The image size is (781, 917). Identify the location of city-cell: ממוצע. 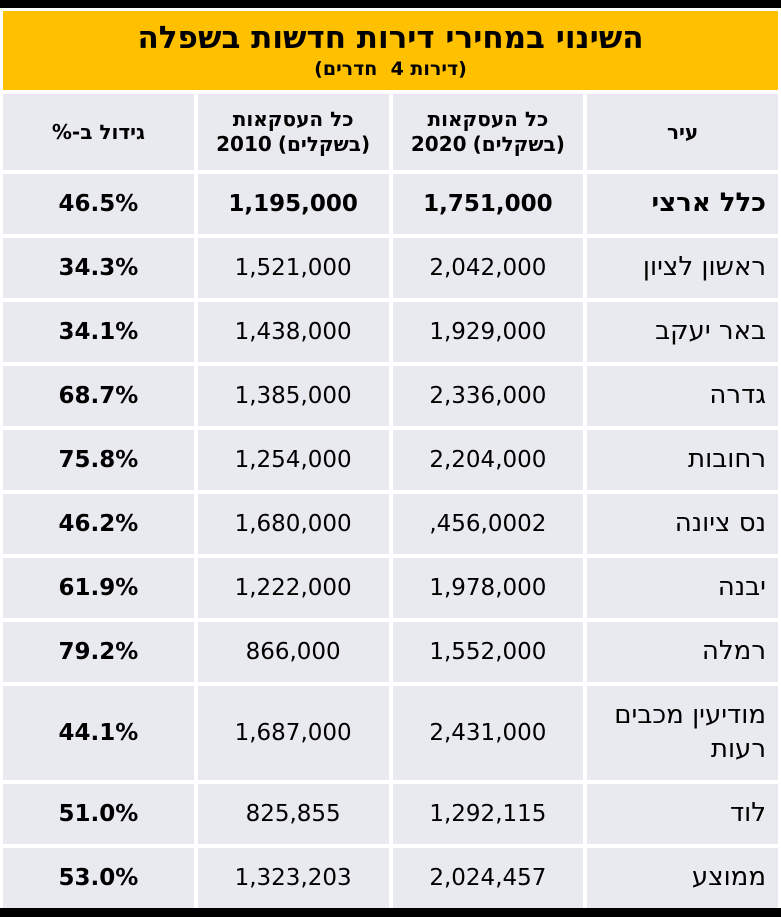
(682, 878).